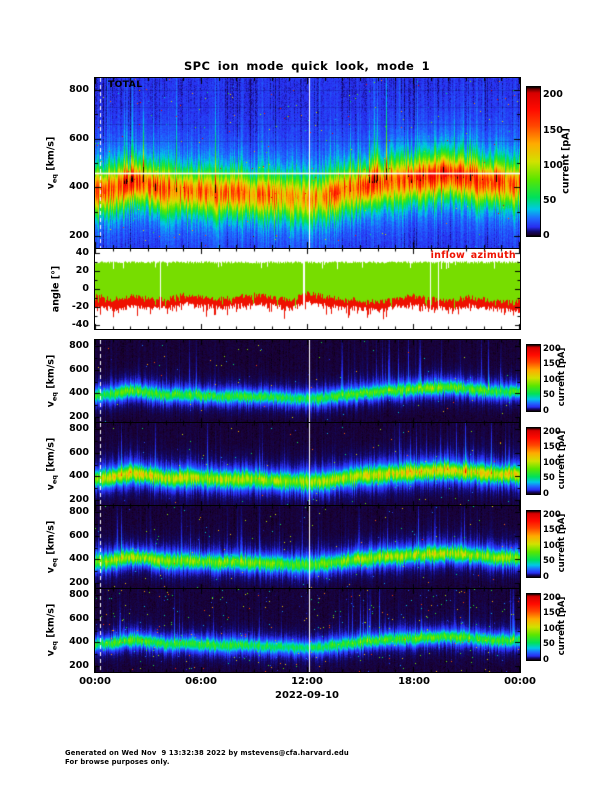 The image size is (612, 792). Describe the element at coordinates (79, 187) in the screenshot. I see `total-ytick-400: 400` at that location.